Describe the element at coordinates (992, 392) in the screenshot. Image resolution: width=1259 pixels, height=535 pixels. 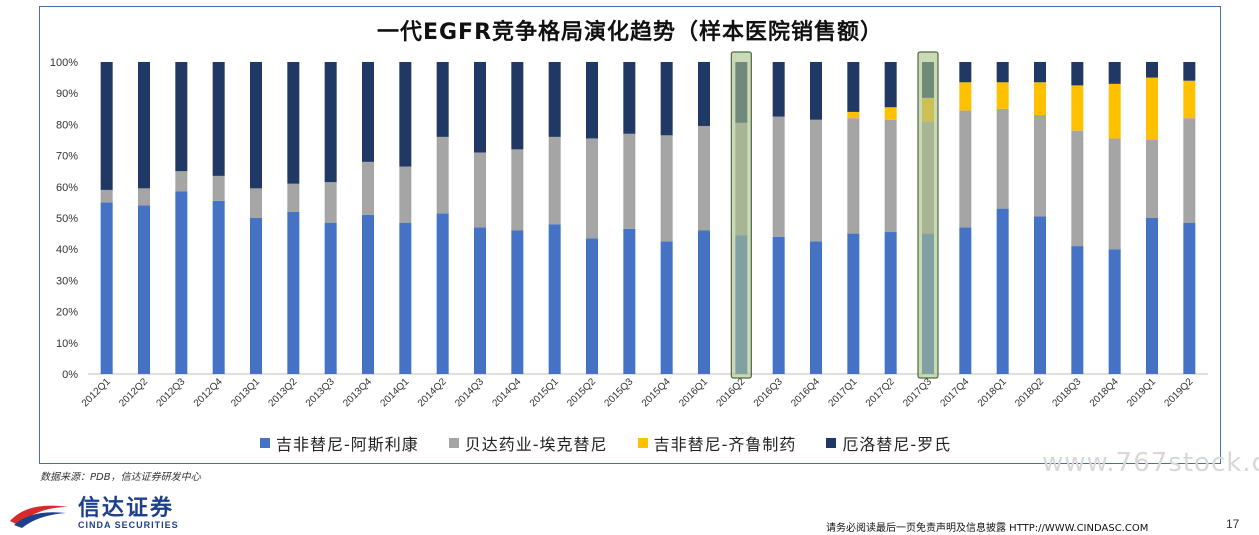
I see `x-tick-label: 2018Q1` at that location.